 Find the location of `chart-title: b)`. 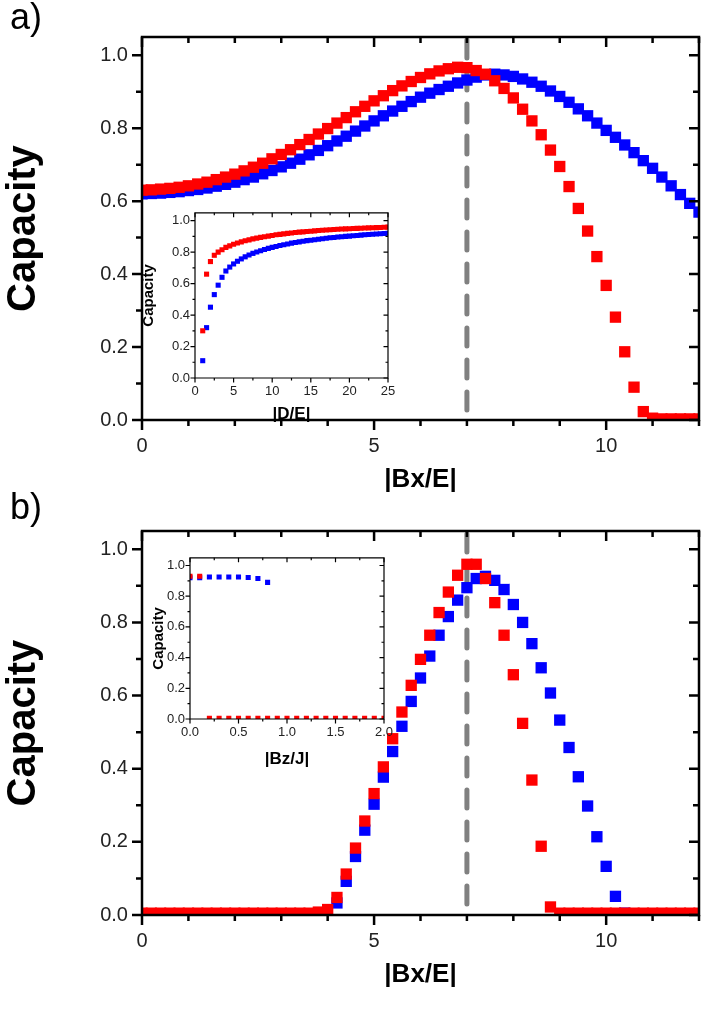

chart-title: b) is located at coordinates (26, 507).